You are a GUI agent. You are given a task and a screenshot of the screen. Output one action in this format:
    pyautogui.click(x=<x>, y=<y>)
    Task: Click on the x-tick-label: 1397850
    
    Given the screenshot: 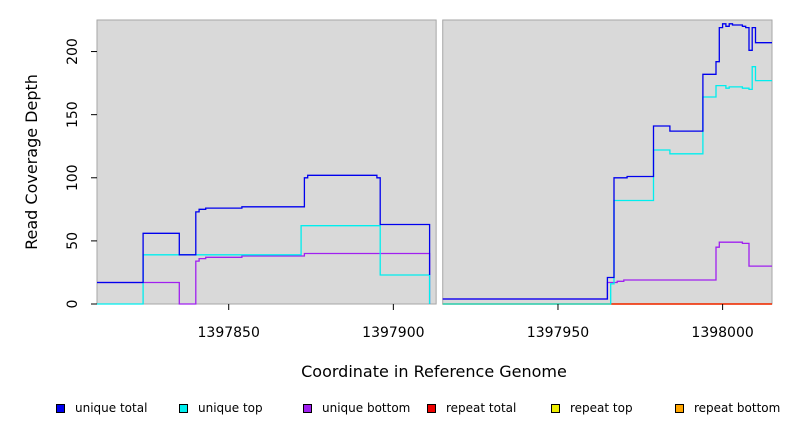 What is the action you would take?
    pyautogui.click(x=229, y=333)
    